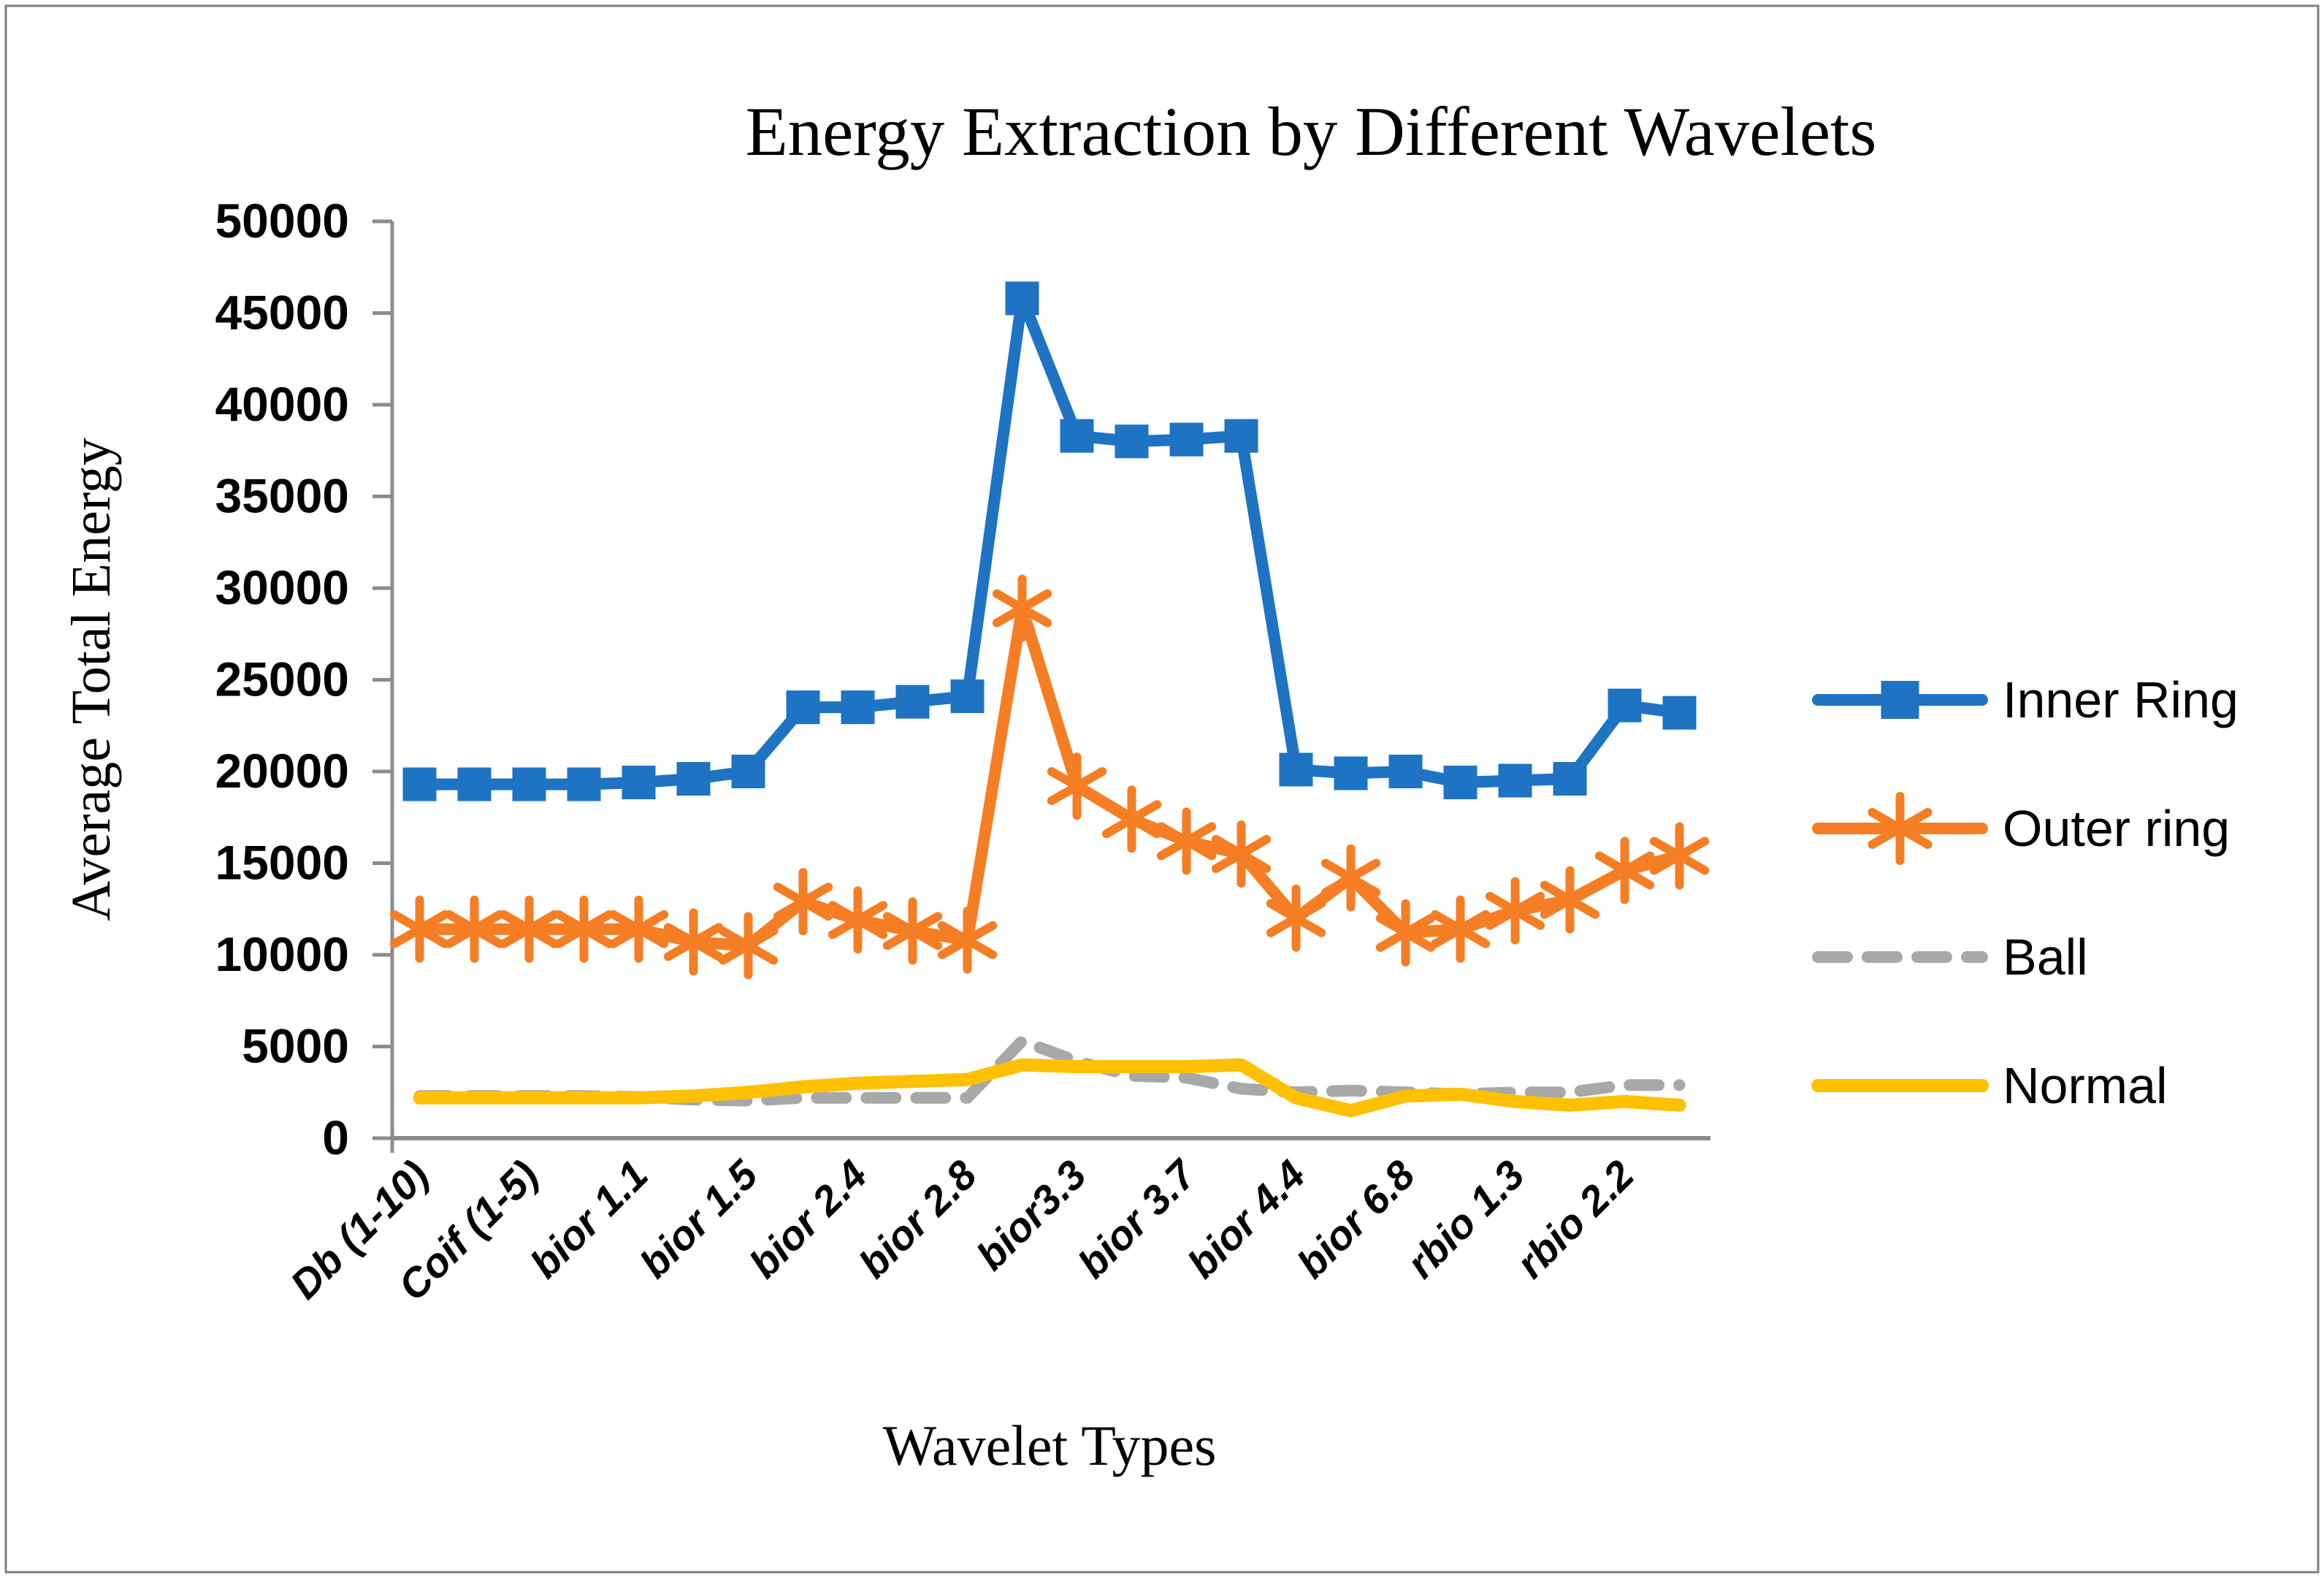 This screenshot has height=1578, width=2324. Describe the element at coordinates (2121, 699) in the screenshot. I see `legend-label: Inner Ring` at that location.